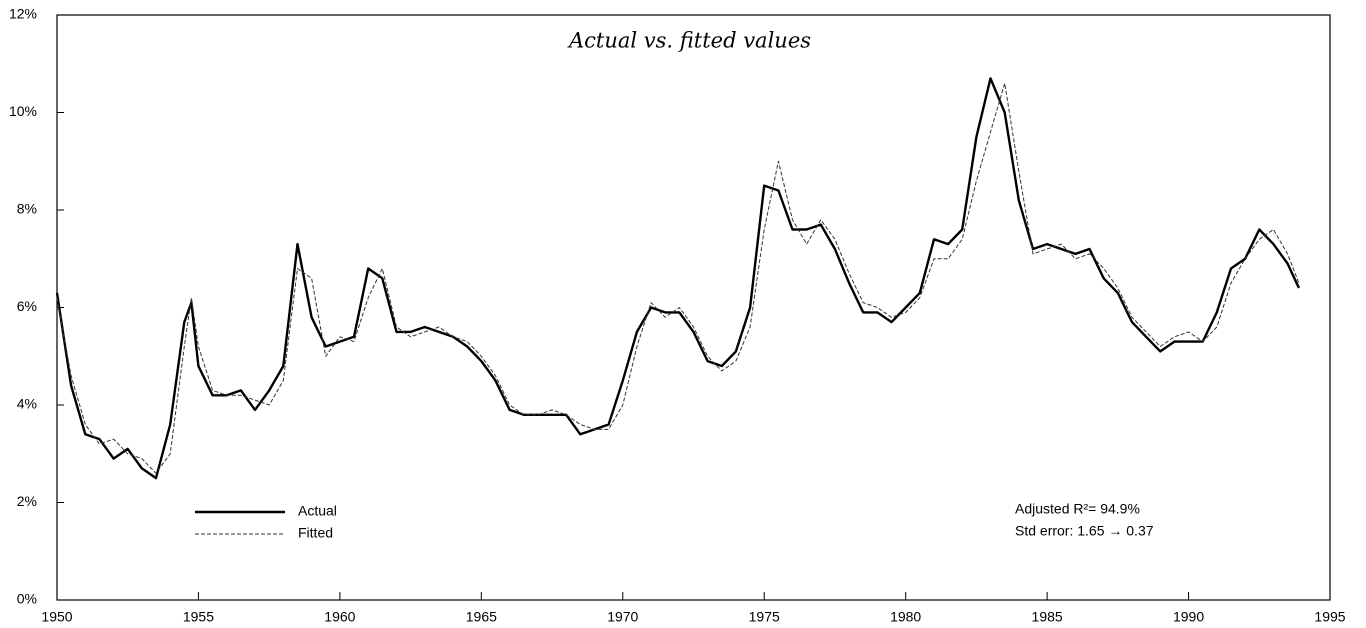  I want to click on y-tick-label: 2%, so click(27, 501).